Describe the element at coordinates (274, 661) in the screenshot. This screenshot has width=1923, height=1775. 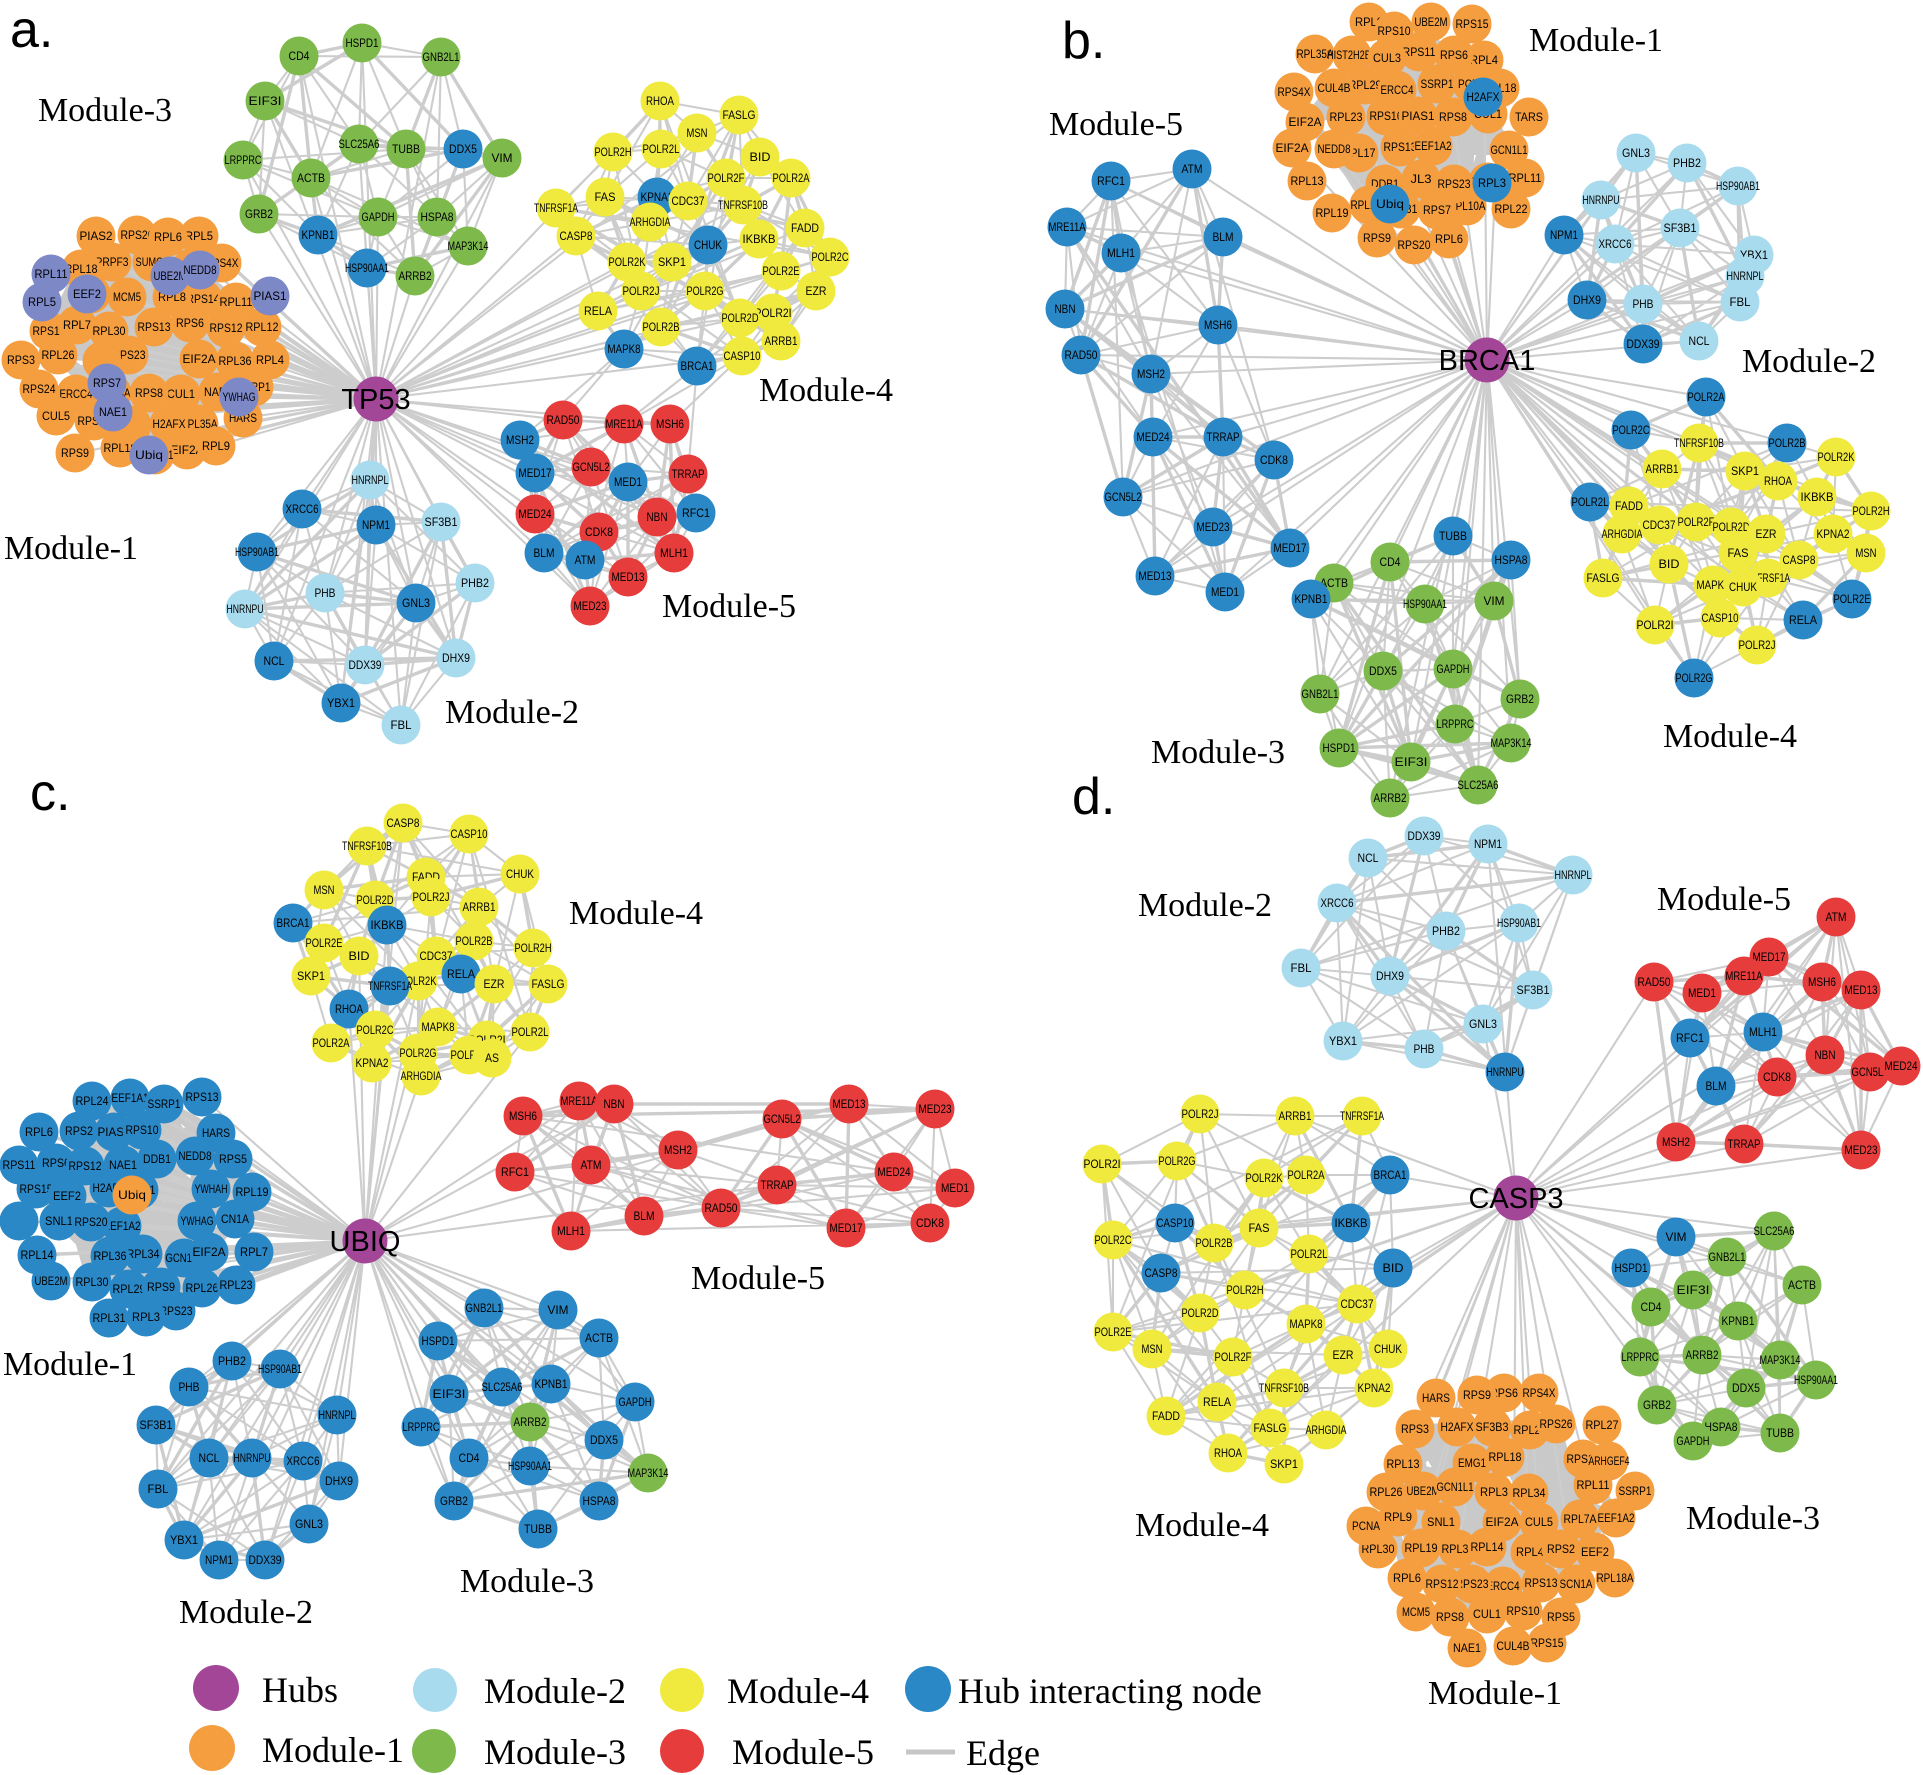
I see `svg-text: NCL` at that location.